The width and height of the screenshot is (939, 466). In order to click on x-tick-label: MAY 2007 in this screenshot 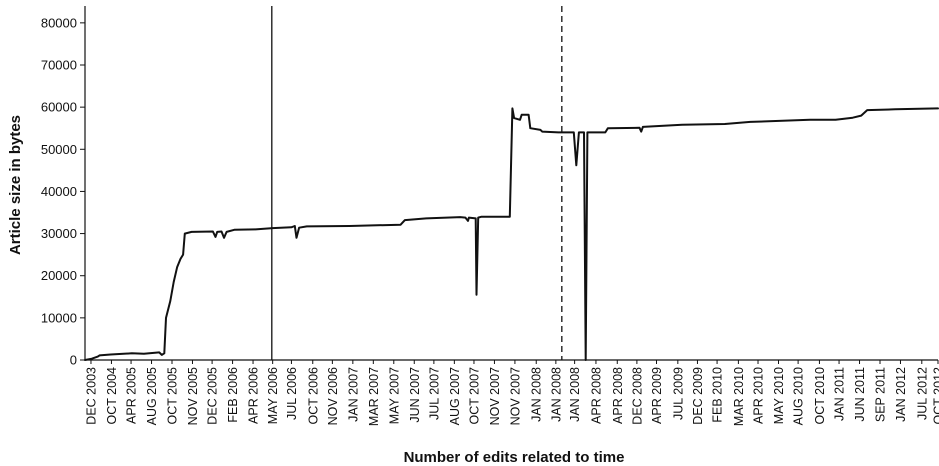, I will do `click(394, 395)`.